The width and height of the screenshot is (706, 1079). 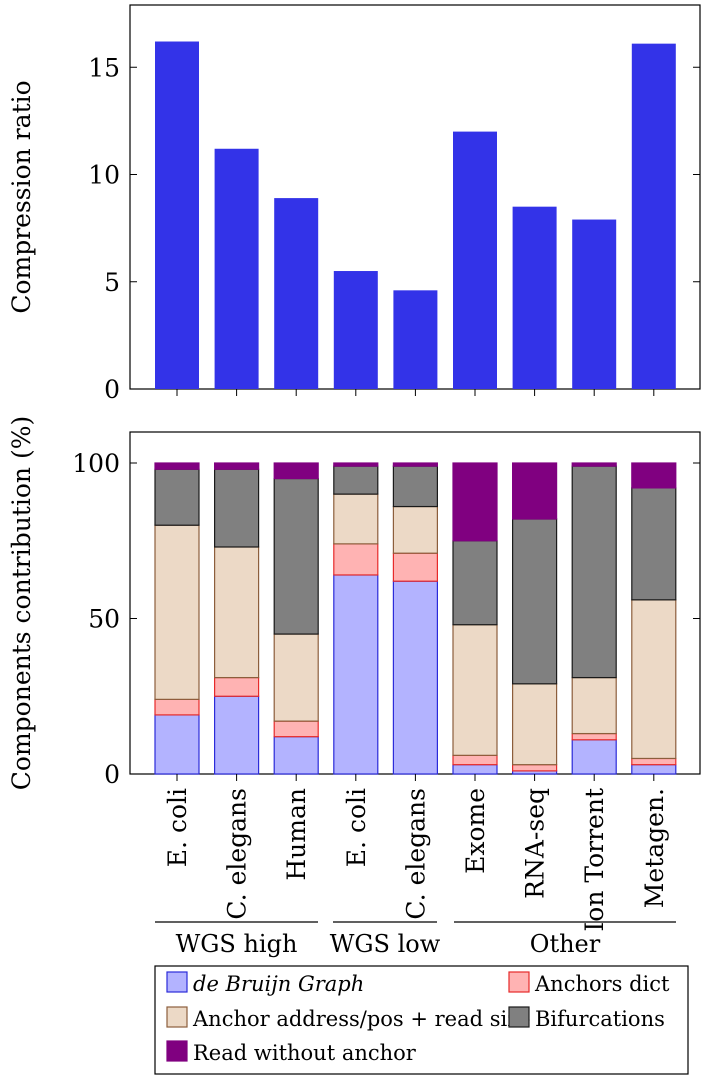 What do you see at coordinates (278, 984) in the screenshot?
I see `legend-label: de Bruijn Graph` at bounding box center [278, 984].